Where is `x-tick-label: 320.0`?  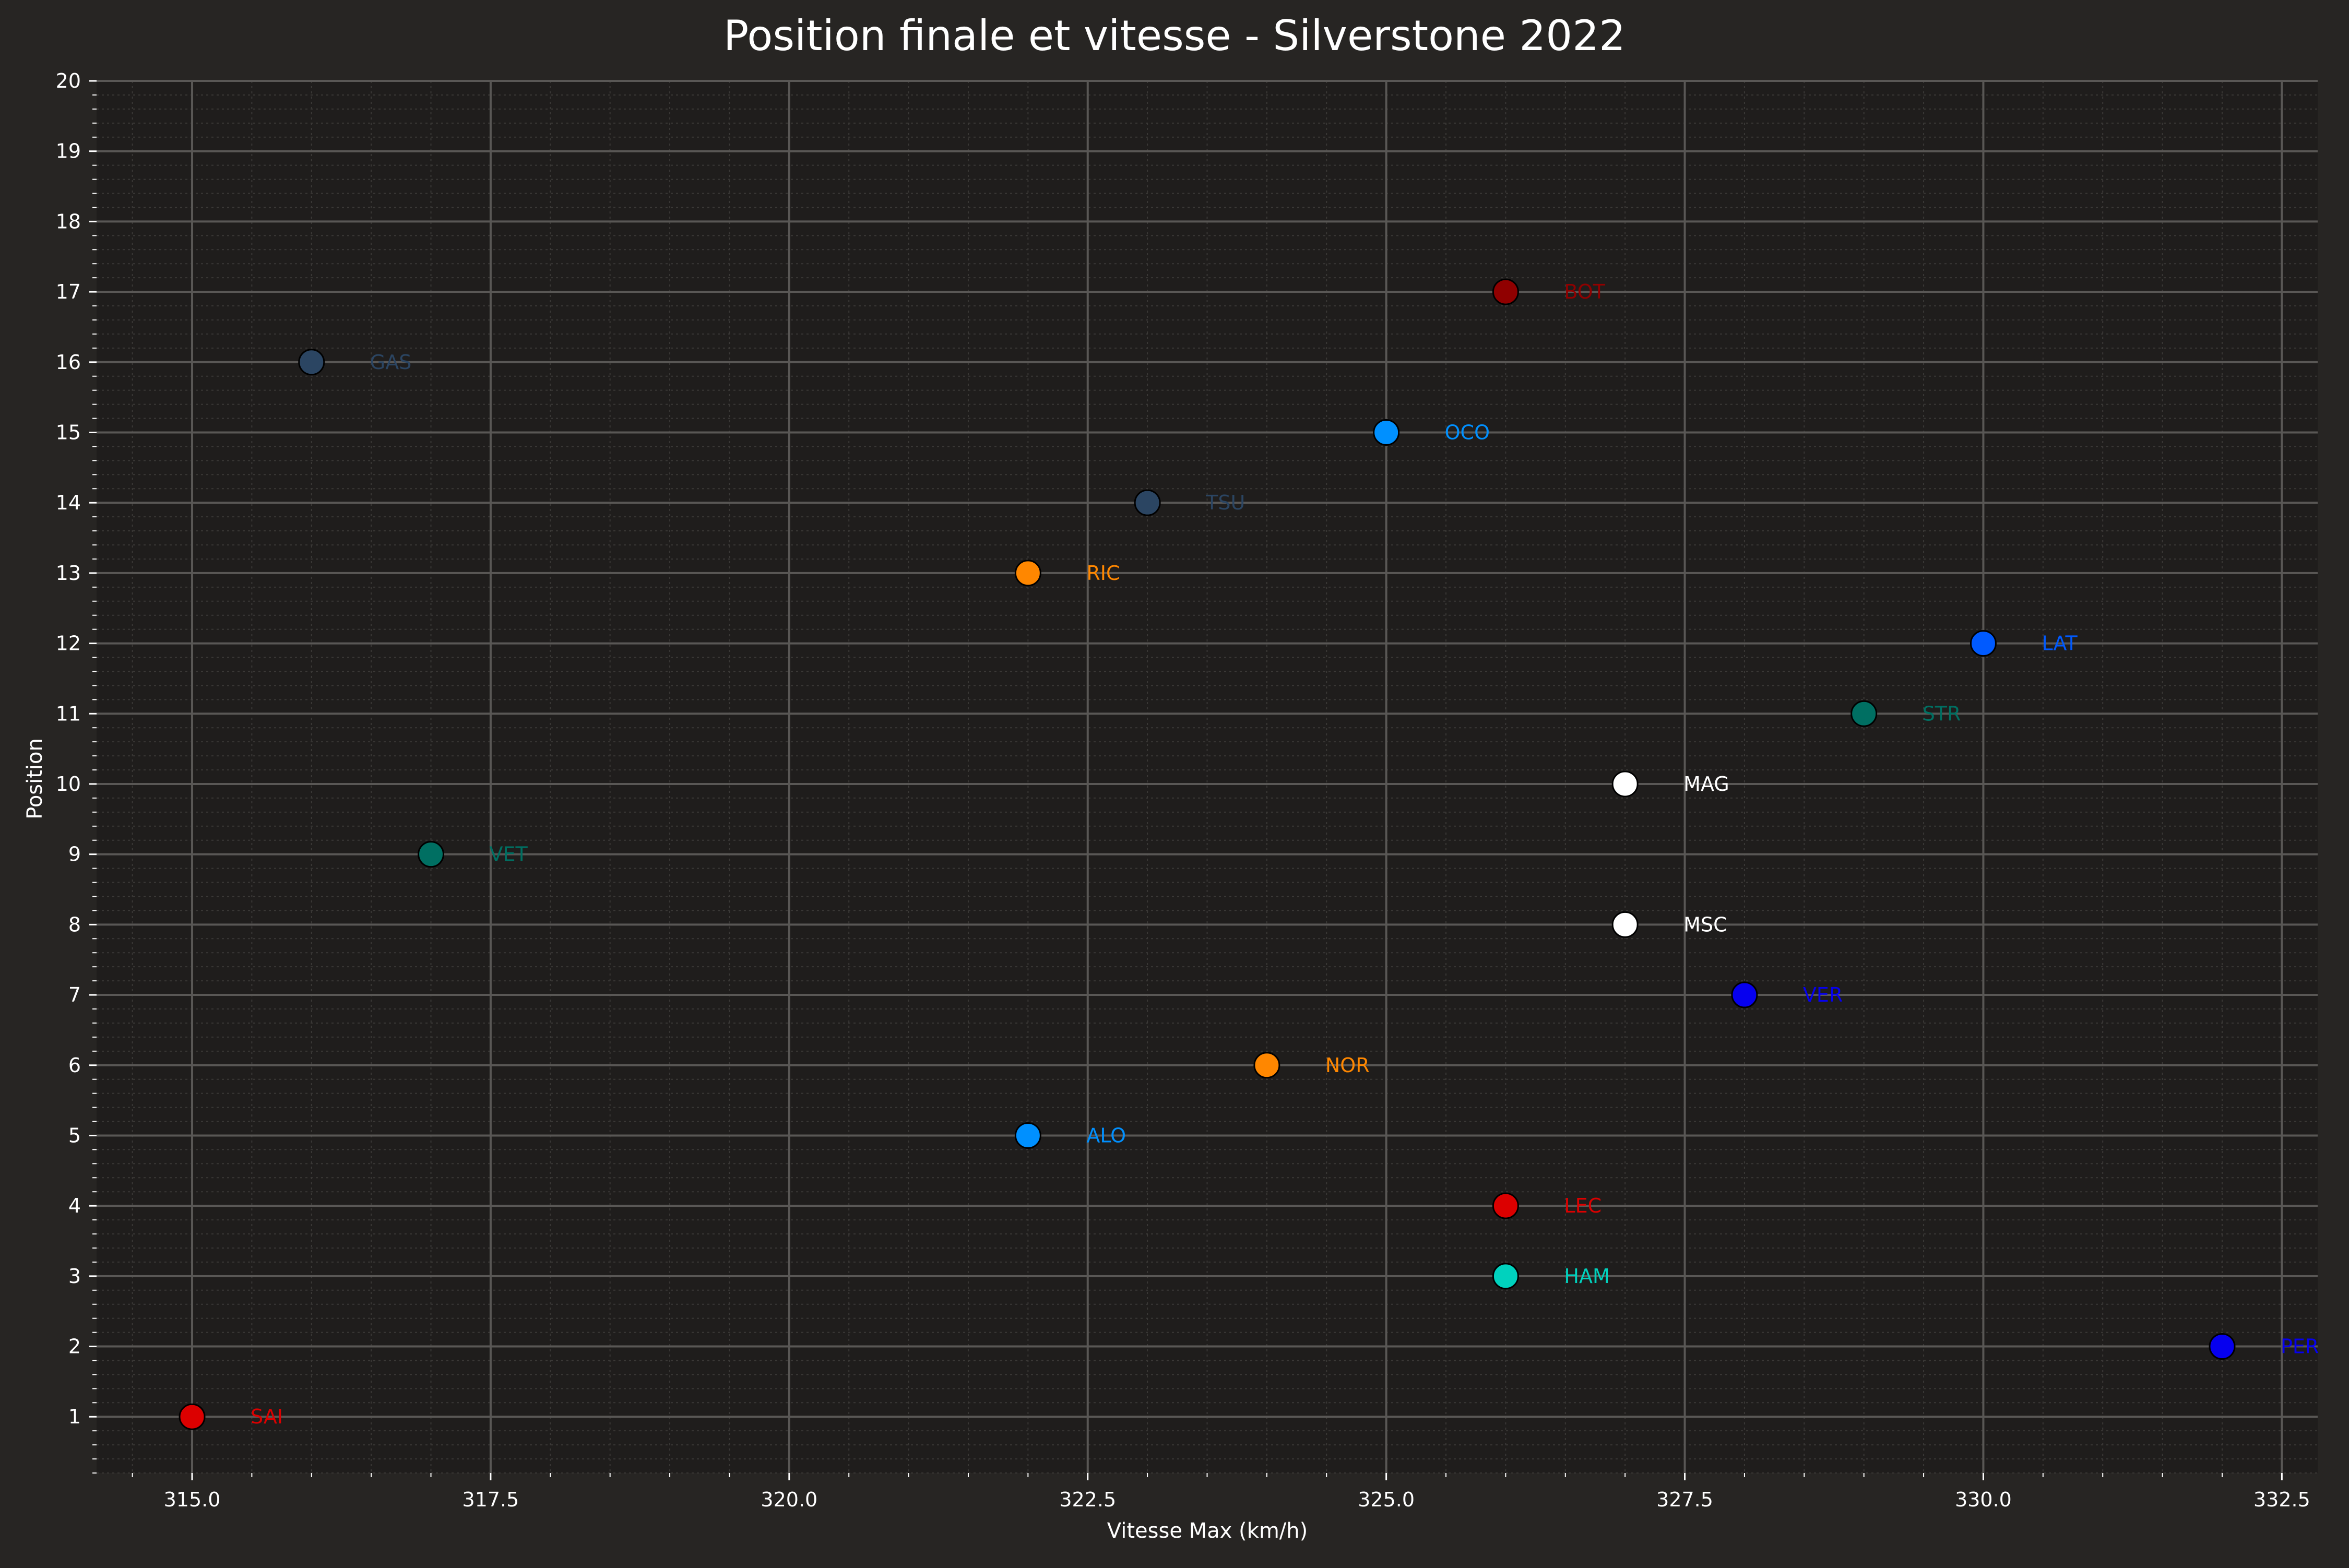 x-tick-label: 320.0 is located at coordinates (789, 1499).